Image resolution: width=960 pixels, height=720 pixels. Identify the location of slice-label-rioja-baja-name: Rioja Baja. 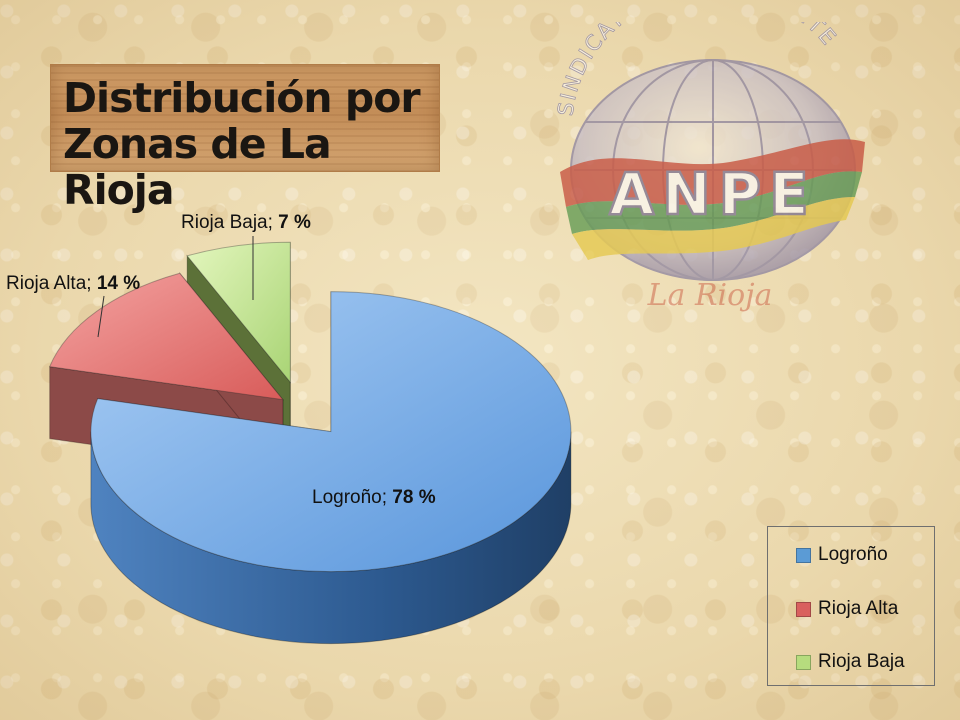
(224, 222).